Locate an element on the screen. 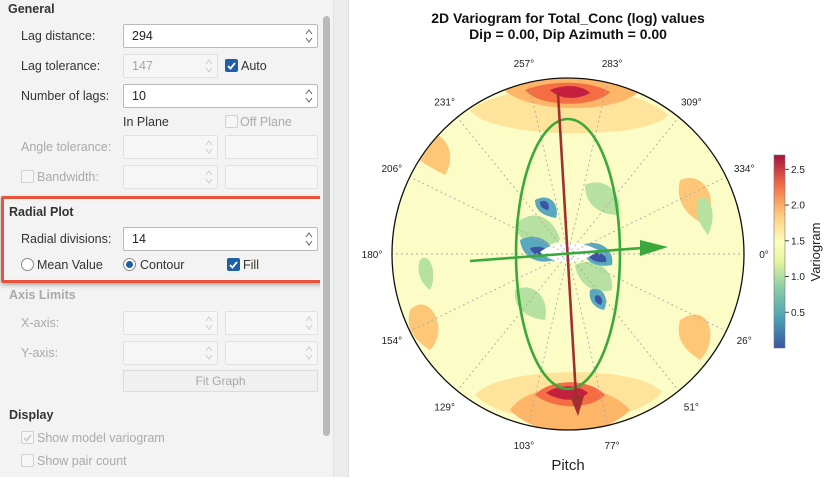  x-axis-label: Pitch is located at coordinates (567, 465).